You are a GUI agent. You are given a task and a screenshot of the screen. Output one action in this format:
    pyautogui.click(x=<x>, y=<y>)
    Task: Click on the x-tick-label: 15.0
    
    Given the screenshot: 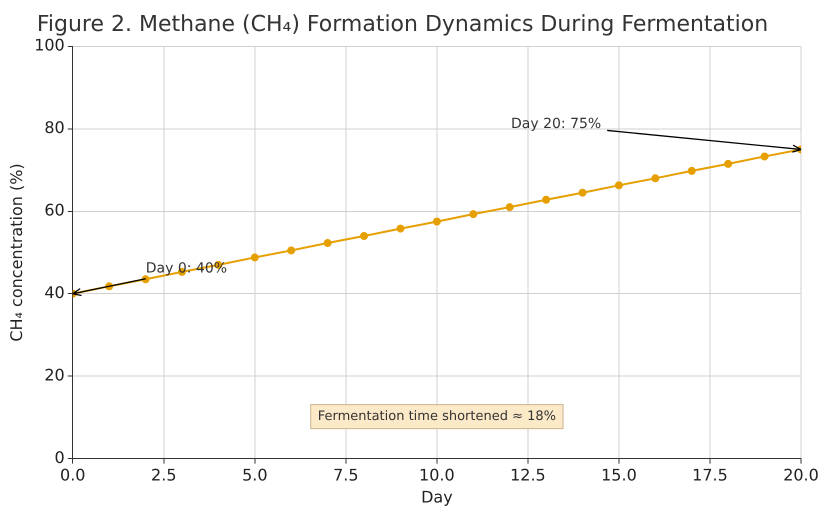 What is the action you would take?
    pyautogui.click(x=619, y=474)
    